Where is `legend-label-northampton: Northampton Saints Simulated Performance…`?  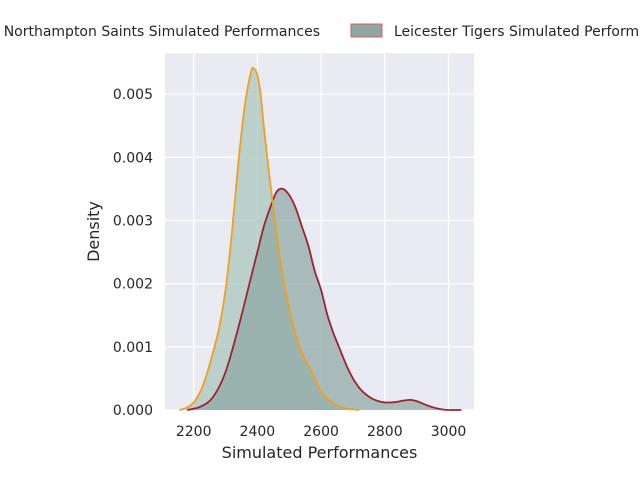
legend-label-northampton: Northampton Saints Simulated Performance… is located at coordinates (162, 32).